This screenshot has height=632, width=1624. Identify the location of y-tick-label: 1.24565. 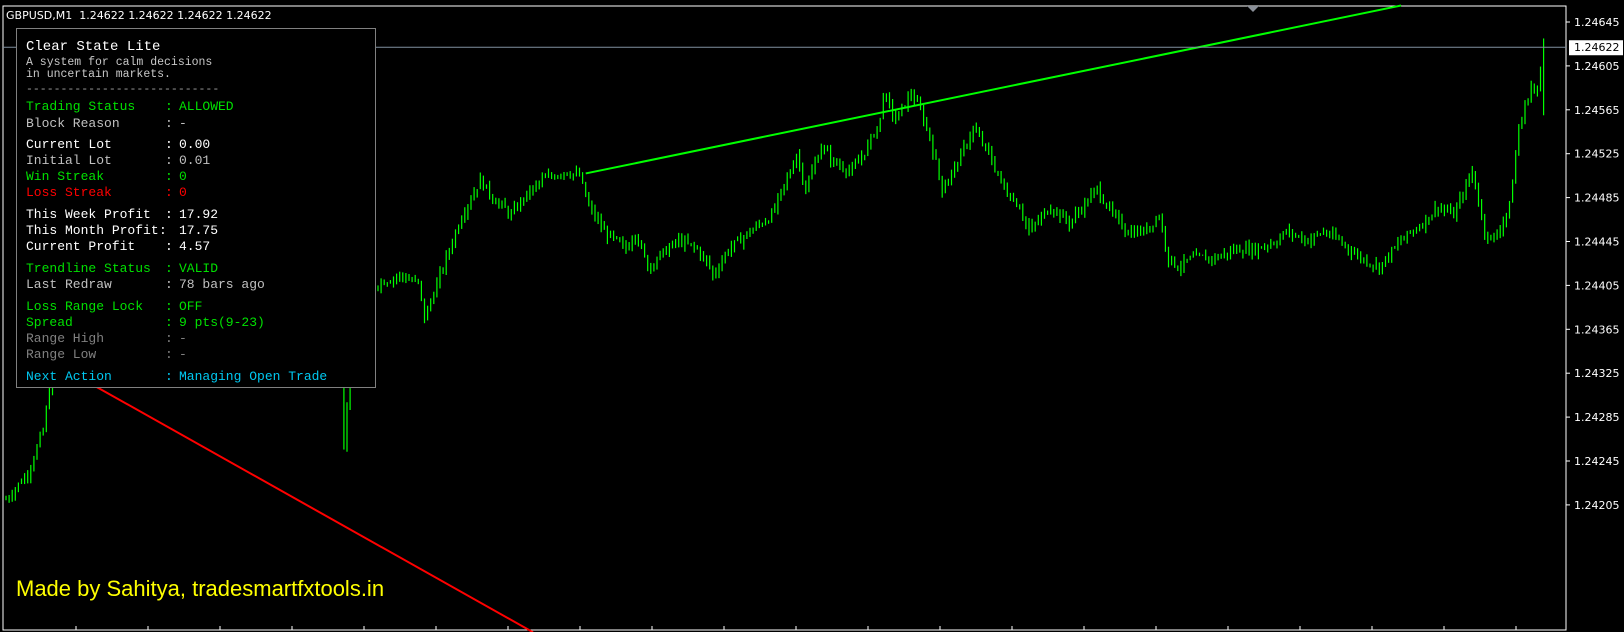
(1597, 110).